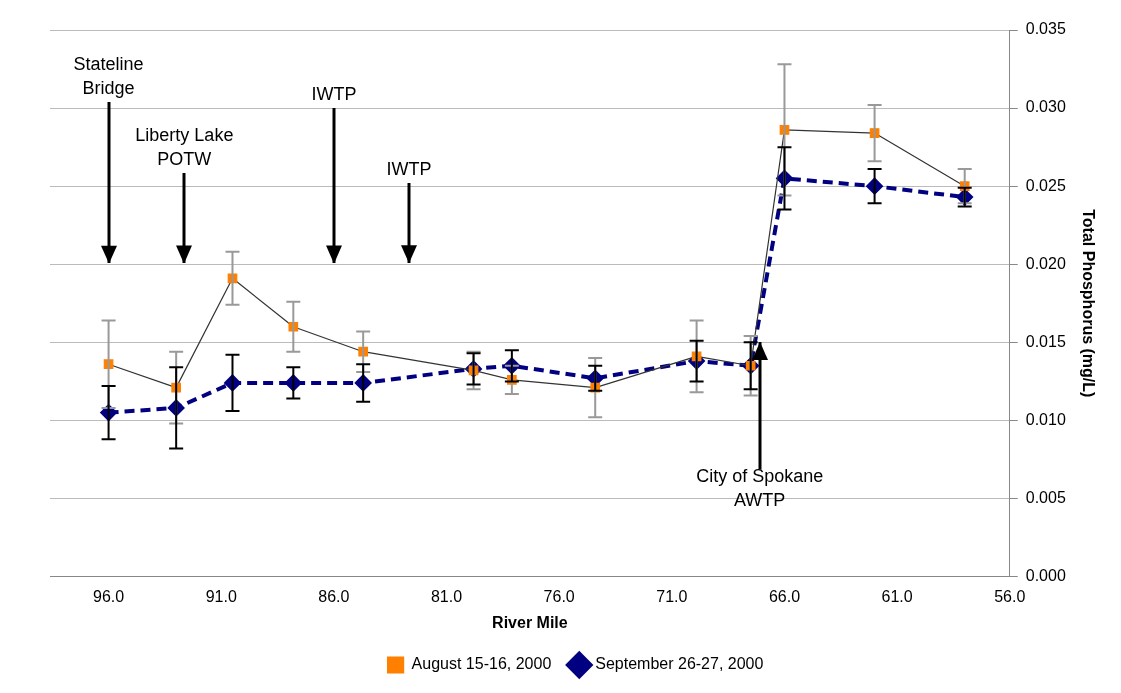  I want to click on annotation: Liberty Lake POTW, so click(184, 146).